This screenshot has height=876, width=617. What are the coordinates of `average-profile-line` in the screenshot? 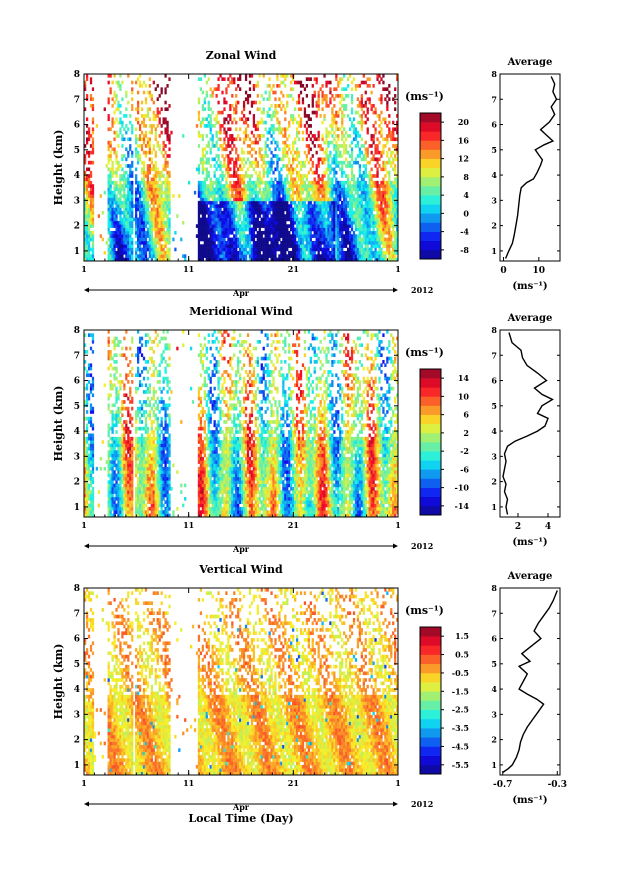 It's located at (530, 682).